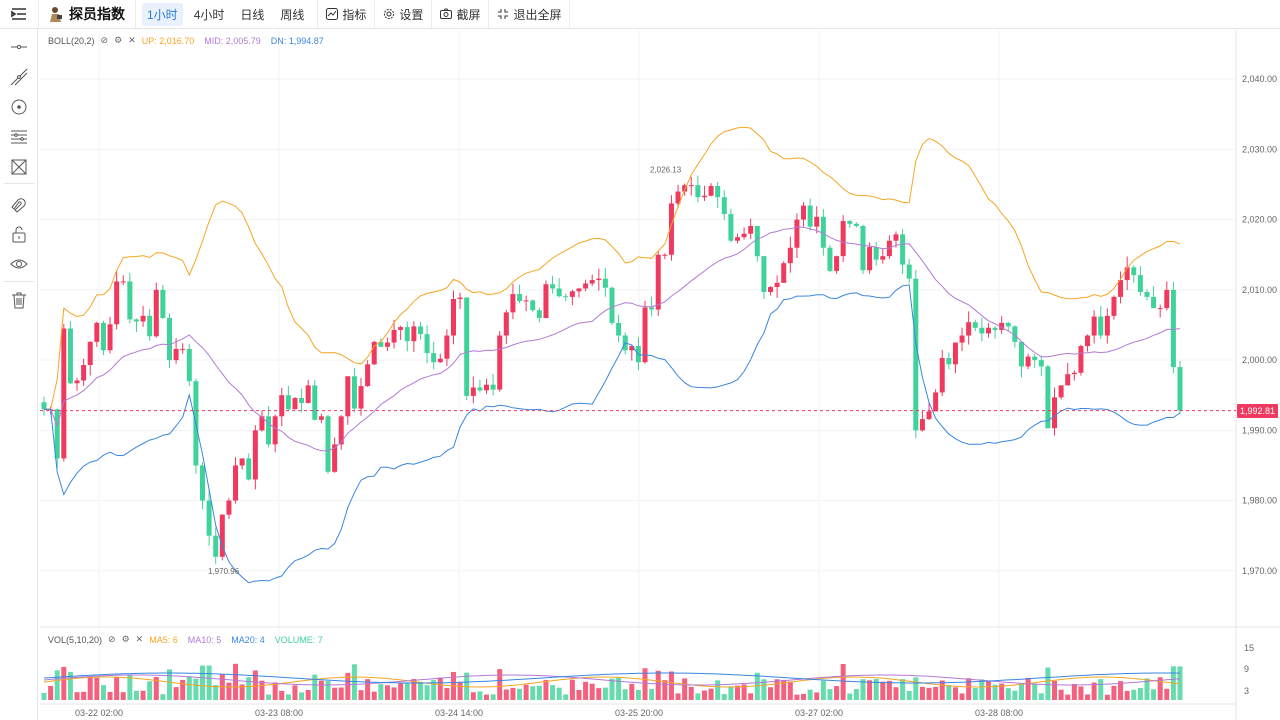 The height and width of the screenshot is (720, 1280). Describe the element at coordinates (411, 14) in the screenshot. I see `settings-label: 设置` at that location.